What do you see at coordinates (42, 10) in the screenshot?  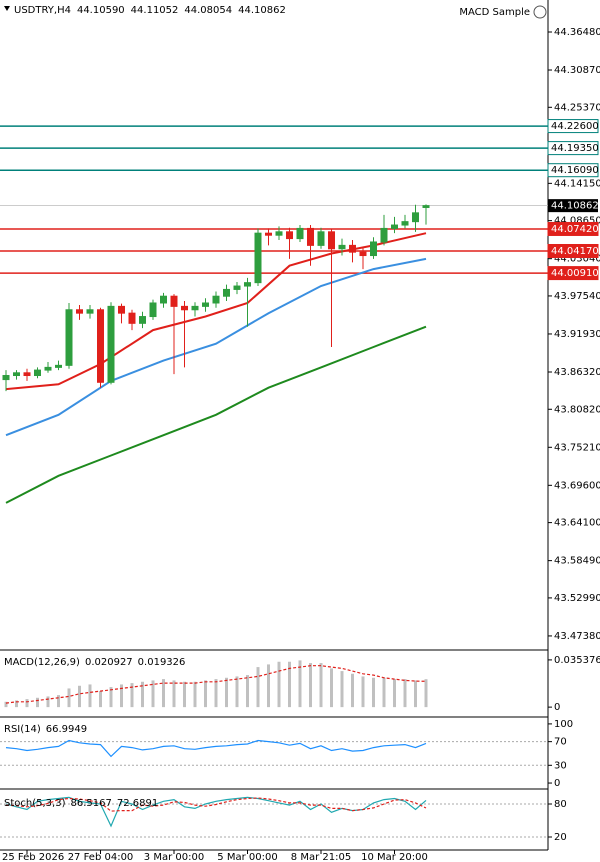 I see `symbol: USDTRY,H4` at bounding box center [42, 10].